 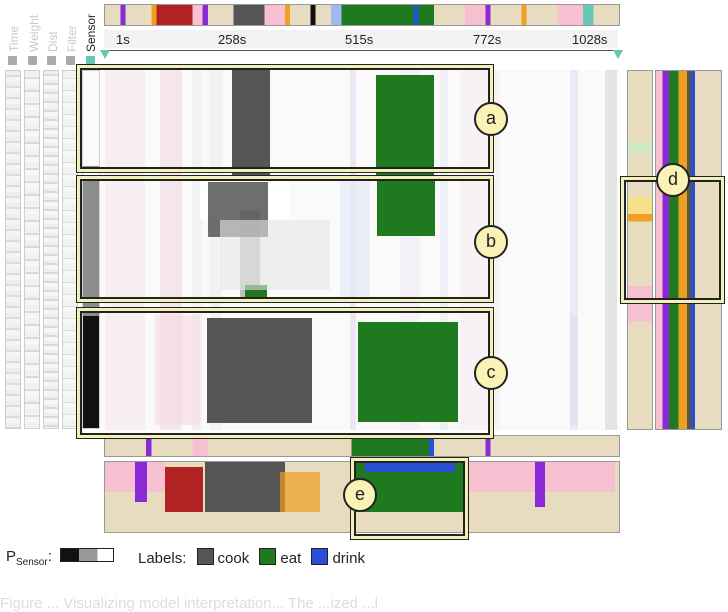 I want to click on feature-toggle-time, so click(x=12, y=60).